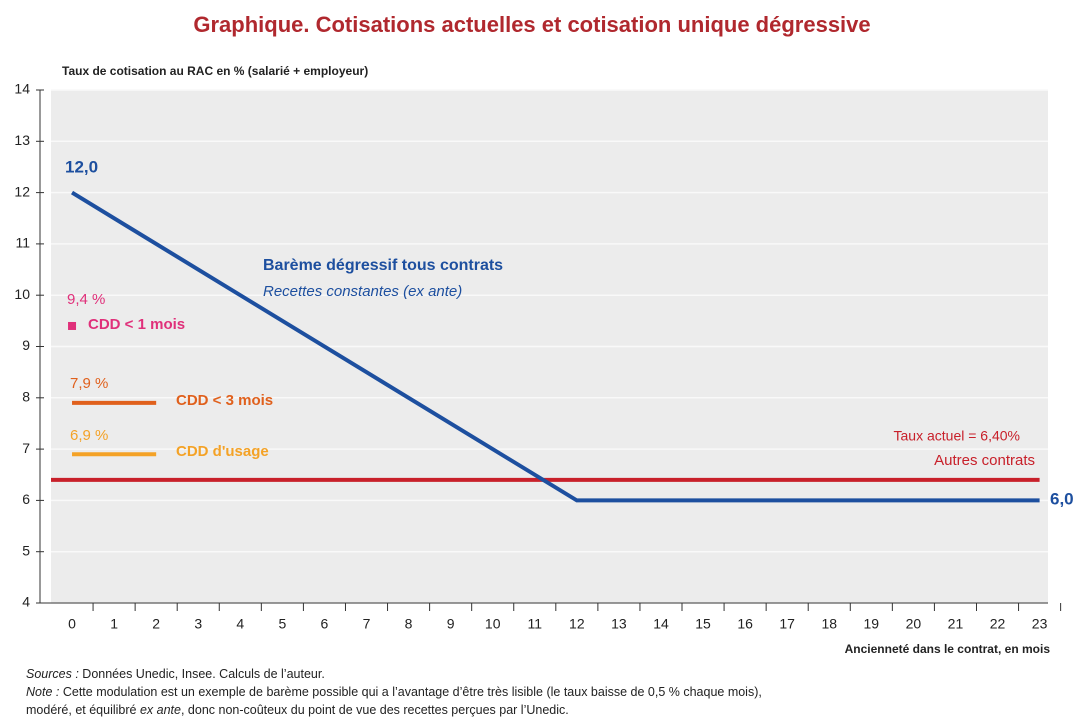  What do you see at coordinates (493, 624) in the screenshot?
I see `x-tick-label: 10` at bounding box center [493, 624].